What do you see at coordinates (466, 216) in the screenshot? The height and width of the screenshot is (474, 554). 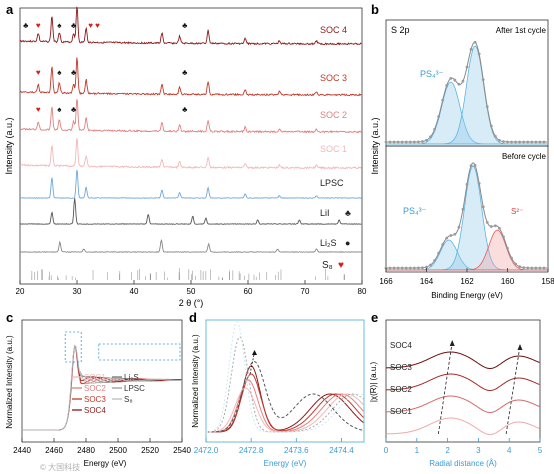 I see `panel-b-before-cycle-plot` at bounding box center [466, 216].